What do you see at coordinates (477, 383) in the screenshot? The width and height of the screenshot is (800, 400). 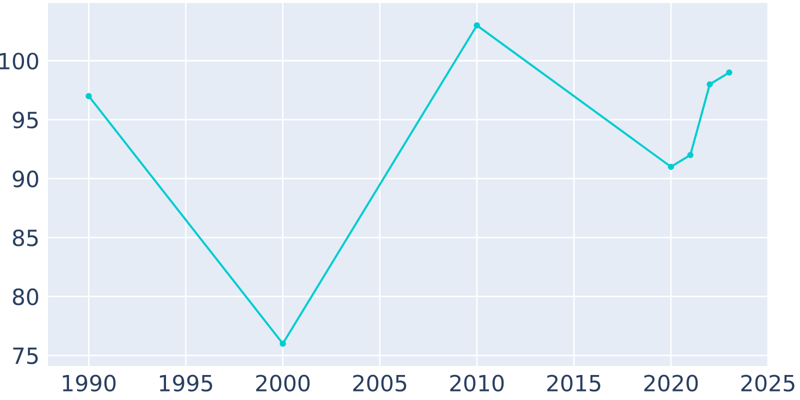 I see `x-tick-label: 2010` at bounding box center [477, 383].